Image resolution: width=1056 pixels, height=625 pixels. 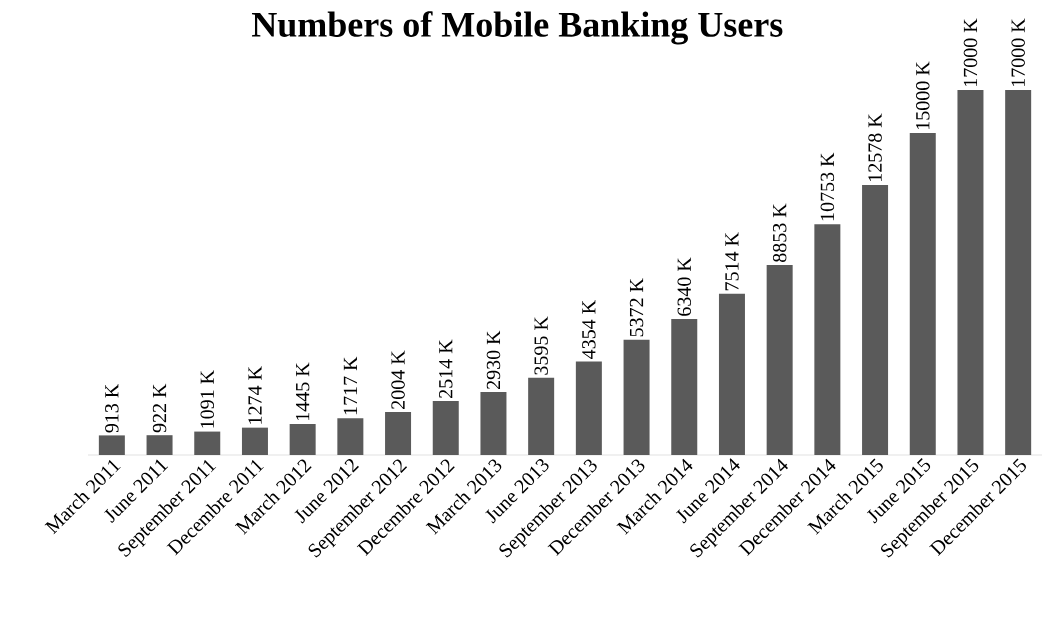 I want to click on data-label: 4354 K, so click(x=589, y=329).